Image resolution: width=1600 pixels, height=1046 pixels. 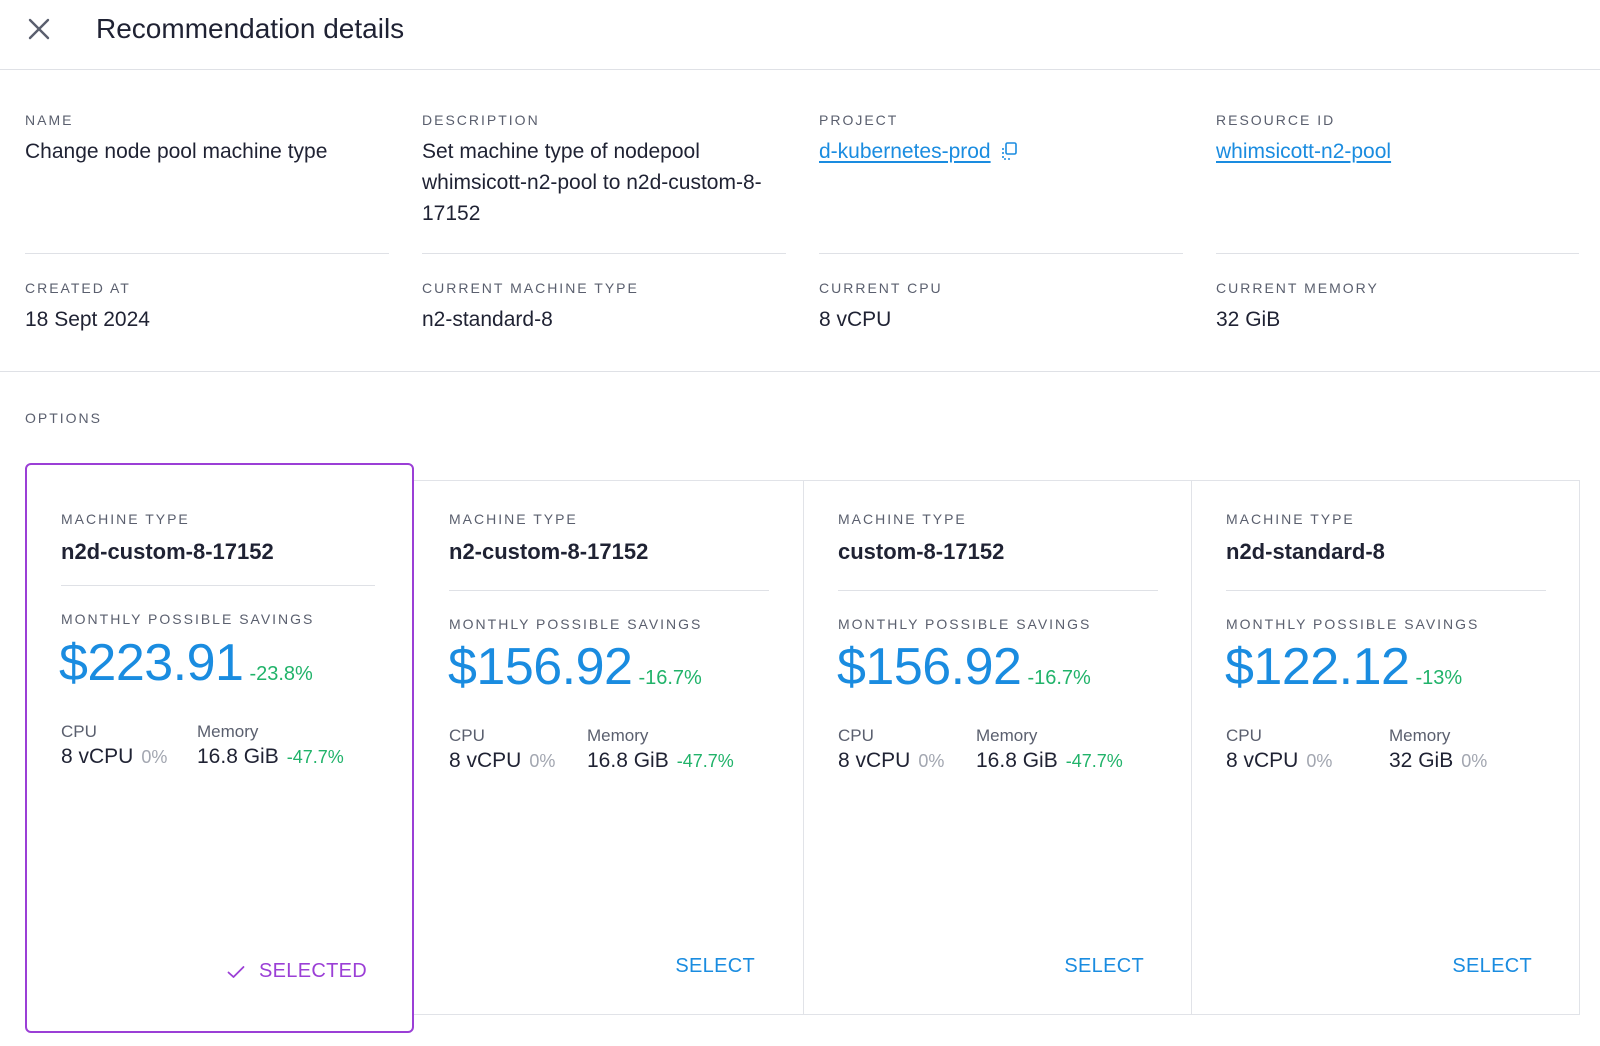 I want to click on field-value: 8 vCPU, so click(x=855, y=319).